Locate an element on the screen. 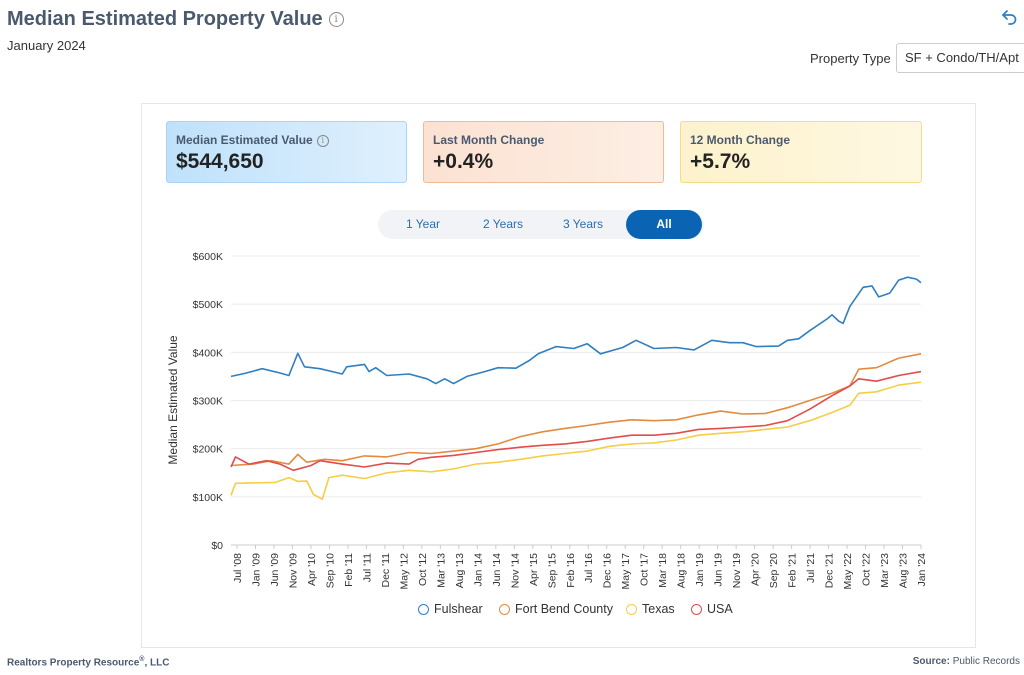 This screenshot has height=675, width=1024. tab-all: All is located at coordinates (664, 224).